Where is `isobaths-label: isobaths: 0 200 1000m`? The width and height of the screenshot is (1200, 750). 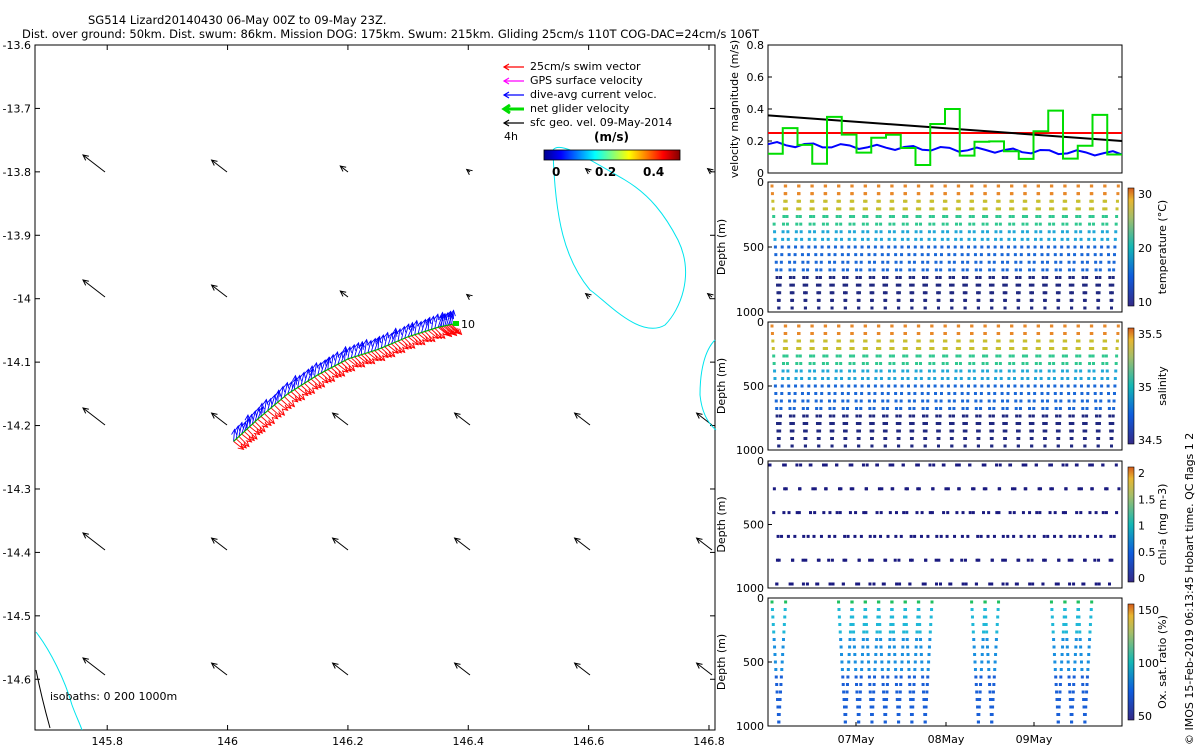
isobaths-label: isobaths: 0 200 1000m is located at coordinates (113, 696).